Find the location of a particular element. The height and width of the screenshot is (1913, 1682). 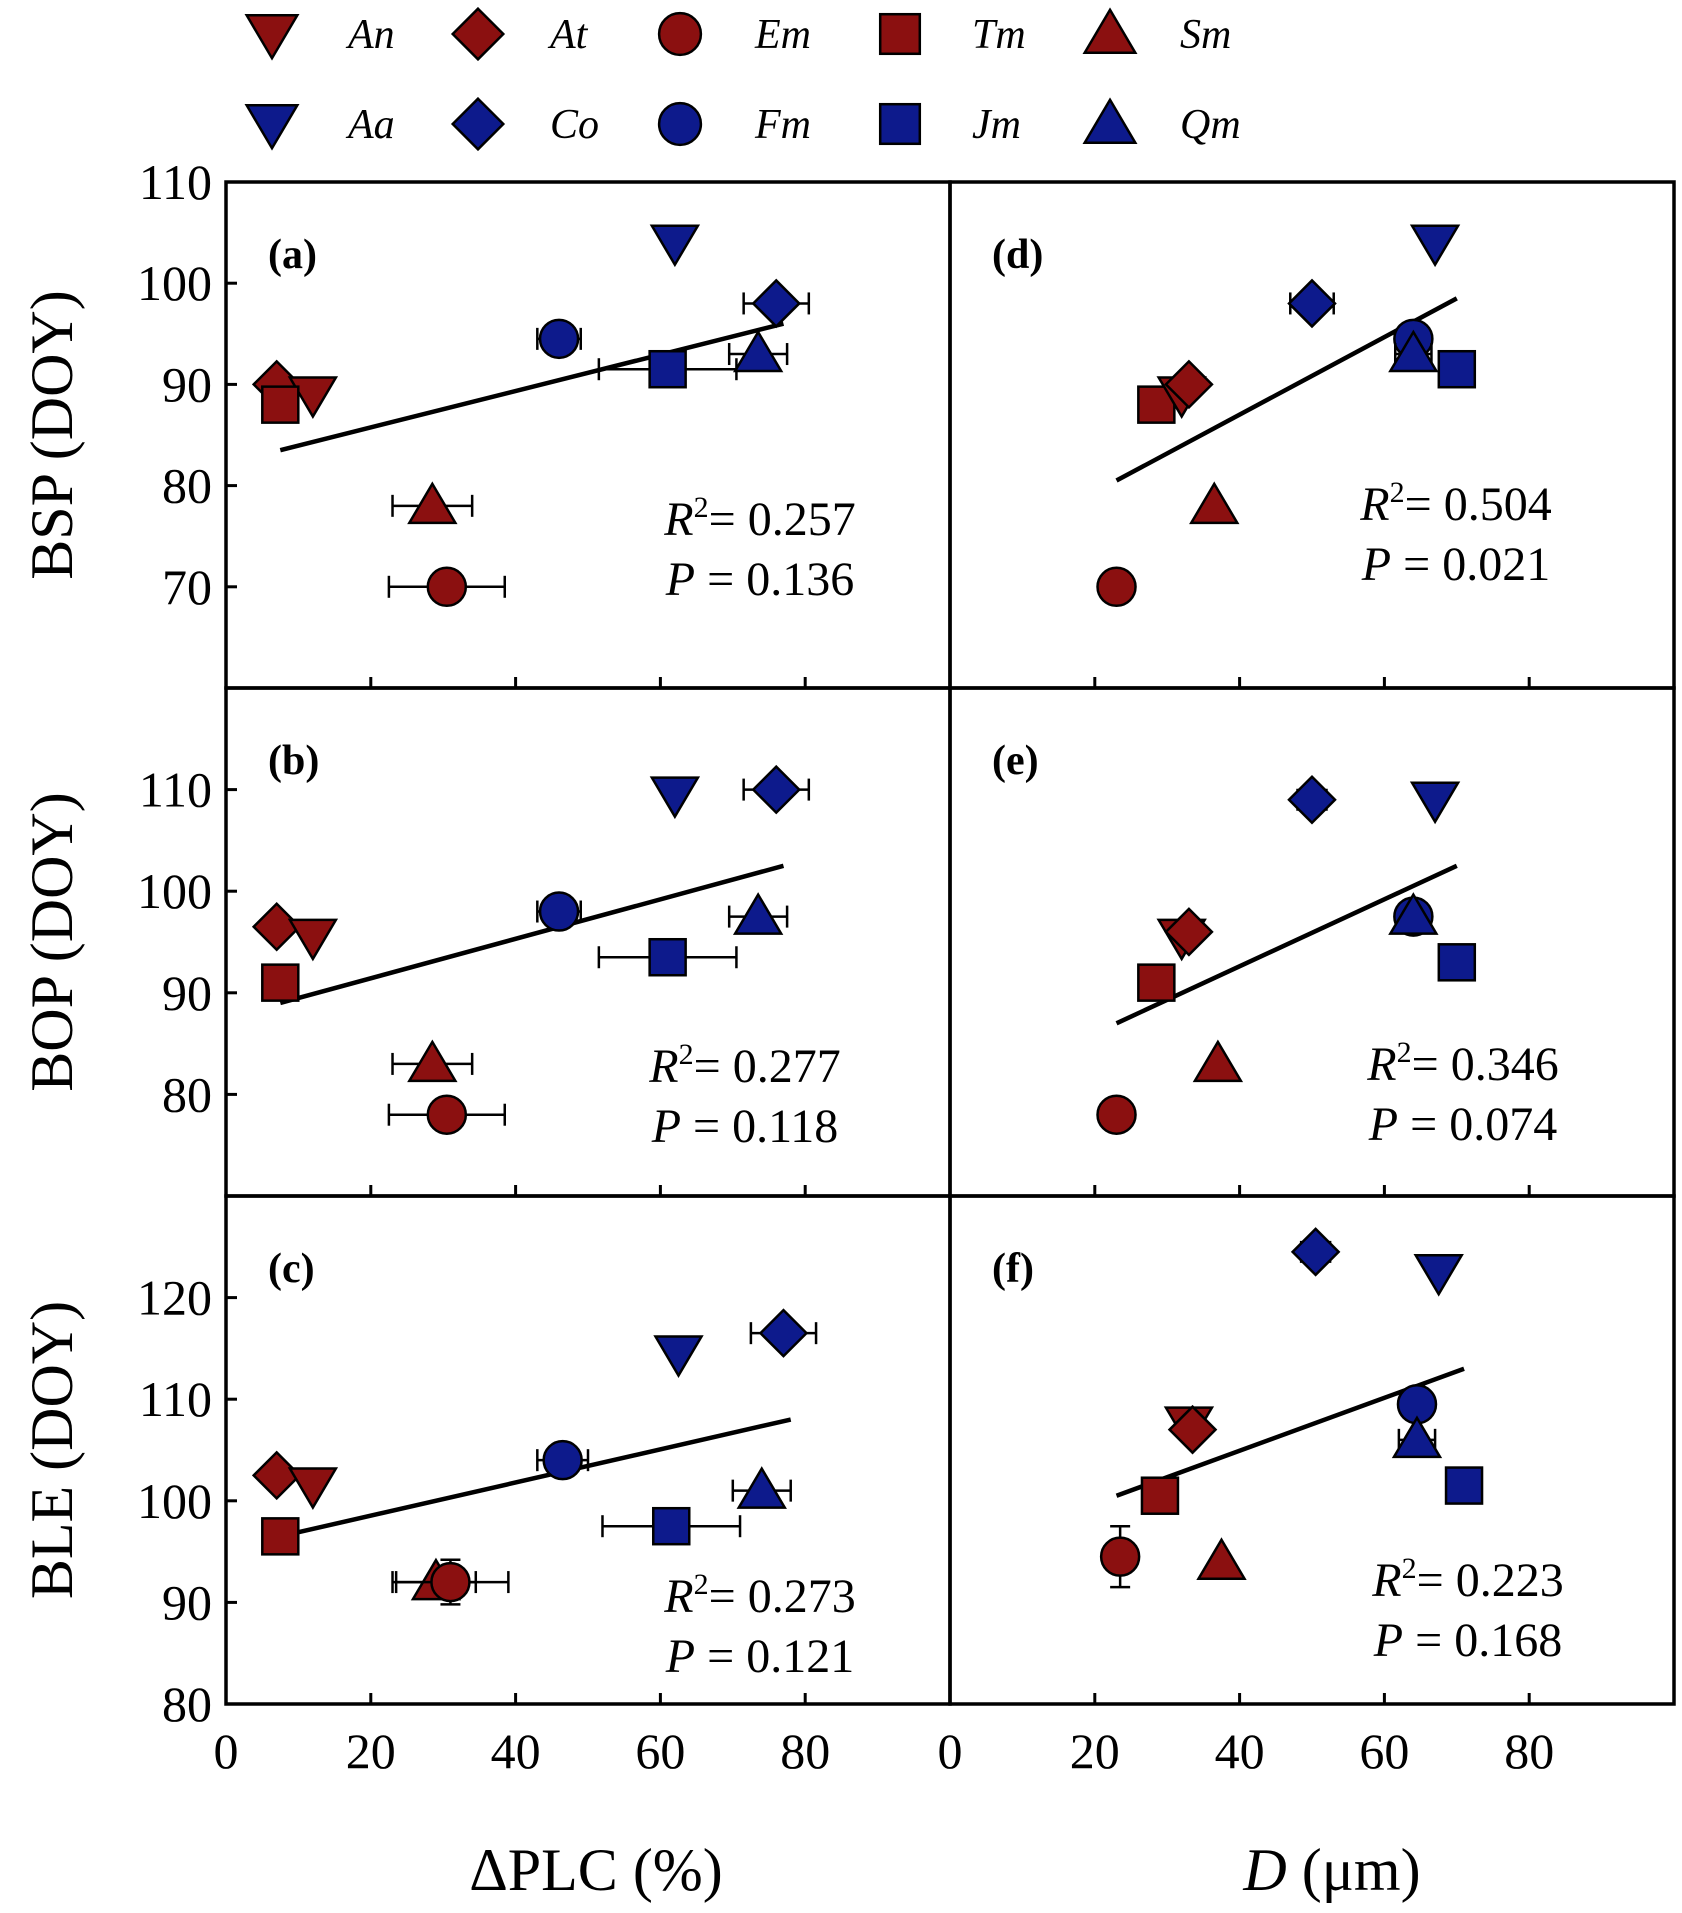

legend-label: Co is located at coordinates (574, 125).